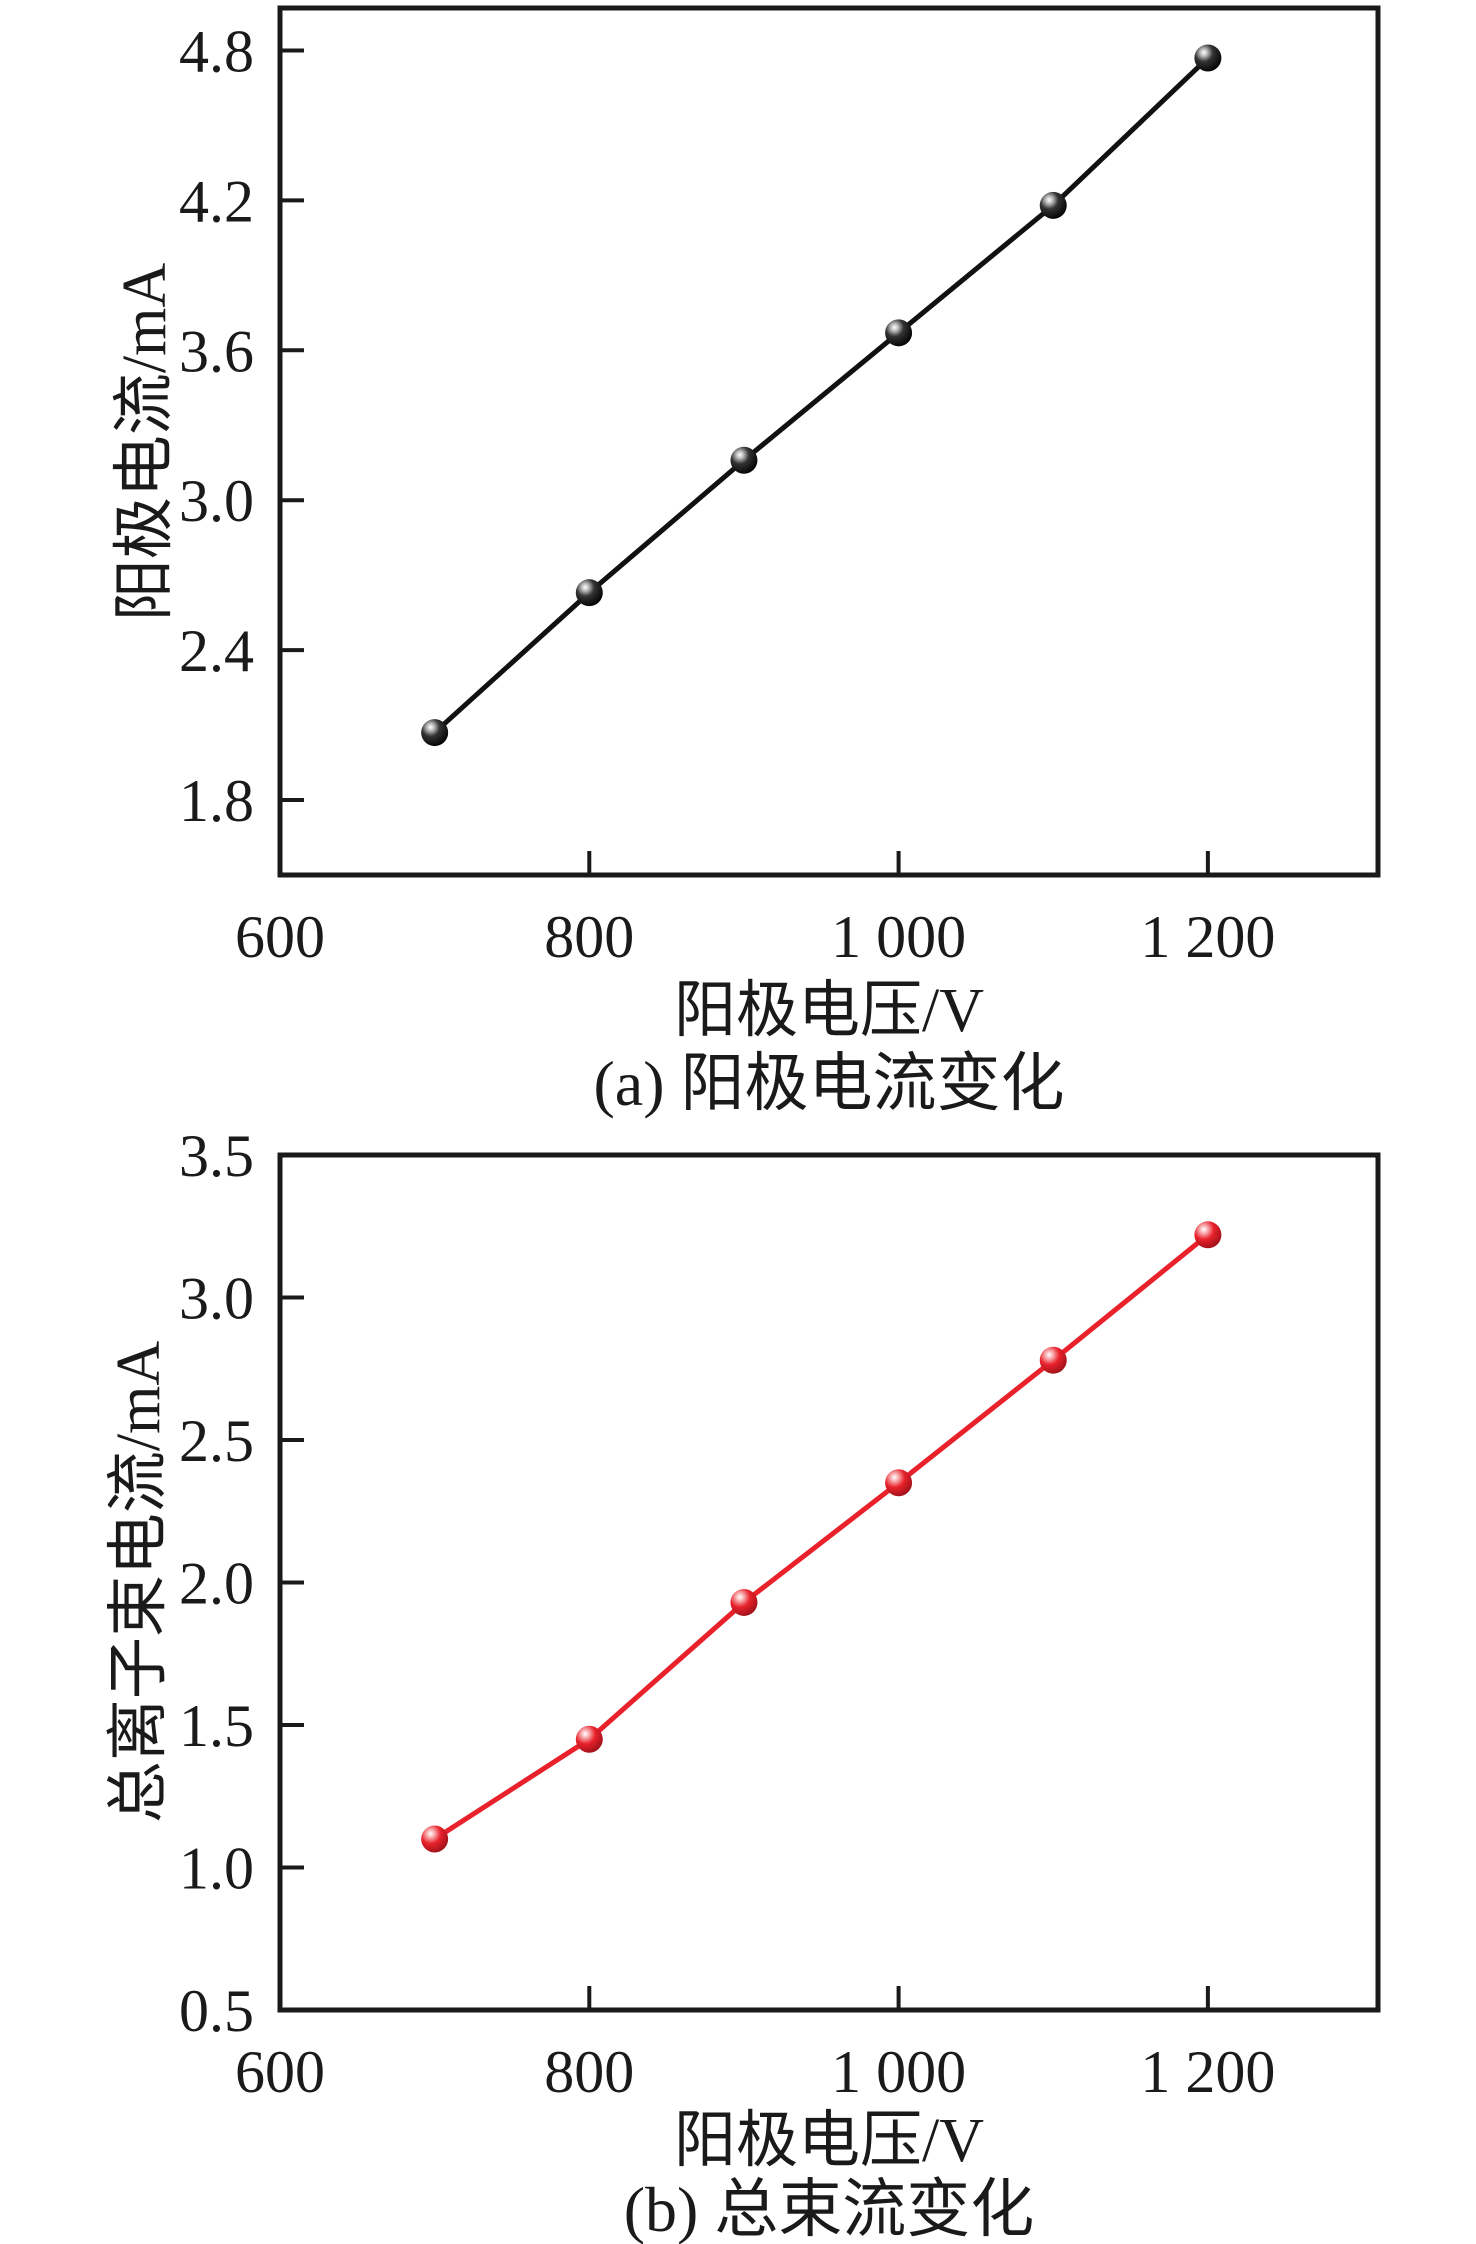 Image resolution: width=1476 pixels, height=2244 pixels. What do you see at coordinates (829, 2209) in the screenshot?
I see `chart-b-caption: (b) 总束流变化` at bounding box center [829, 2209].